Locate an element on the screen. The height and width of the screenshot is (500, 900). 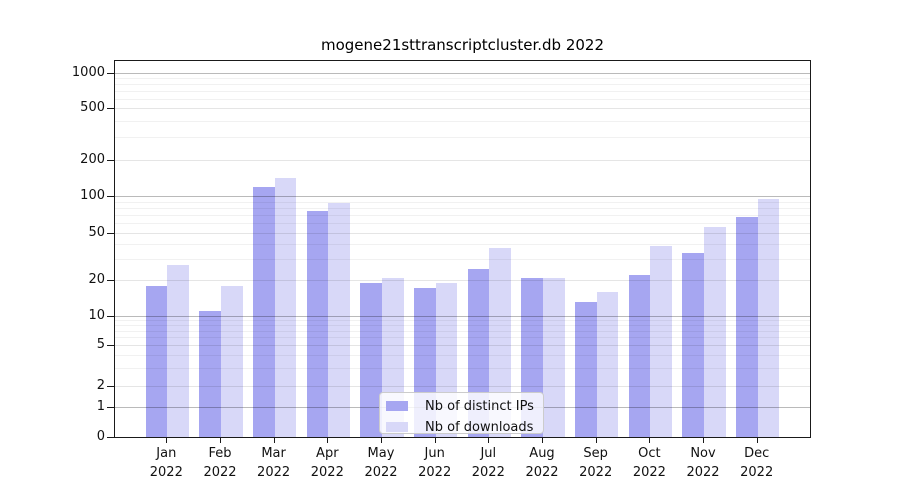
x-tick-month: Oct is located at coordinates (649, 453).